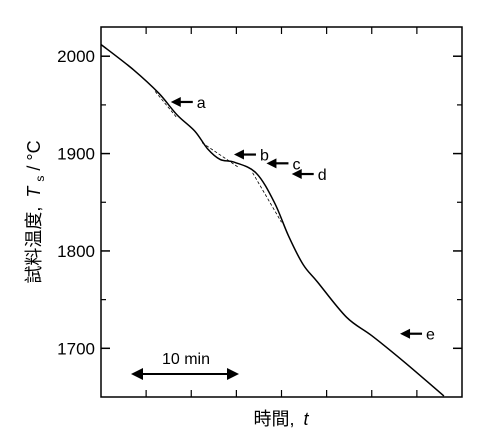 The height and width of the screenshot is (448, 500). Describe the element at coordinates (34, 191) in the screenshot. I see `y-axis-label-var: T` at that location.